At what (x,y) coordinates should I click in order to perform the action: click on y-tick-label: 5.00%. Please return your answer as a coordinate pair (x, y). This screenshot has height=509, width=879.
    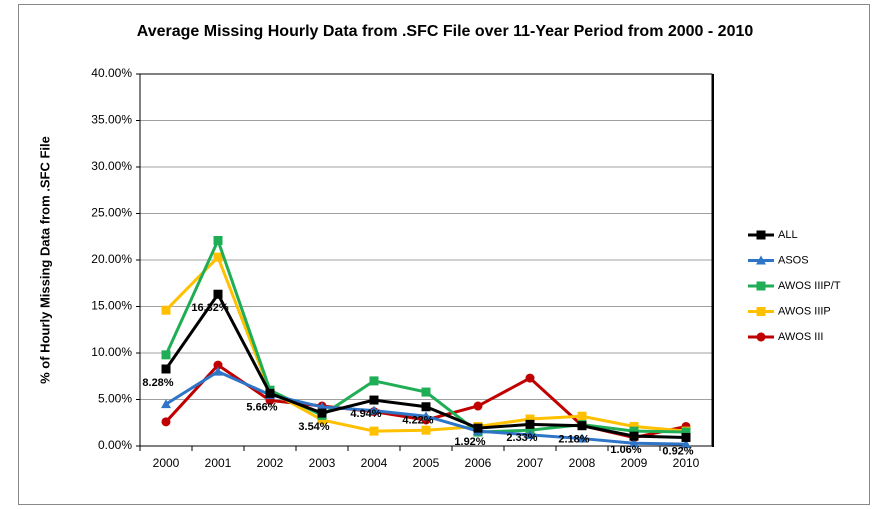
    Looking at the image, I should click on (115, 399).